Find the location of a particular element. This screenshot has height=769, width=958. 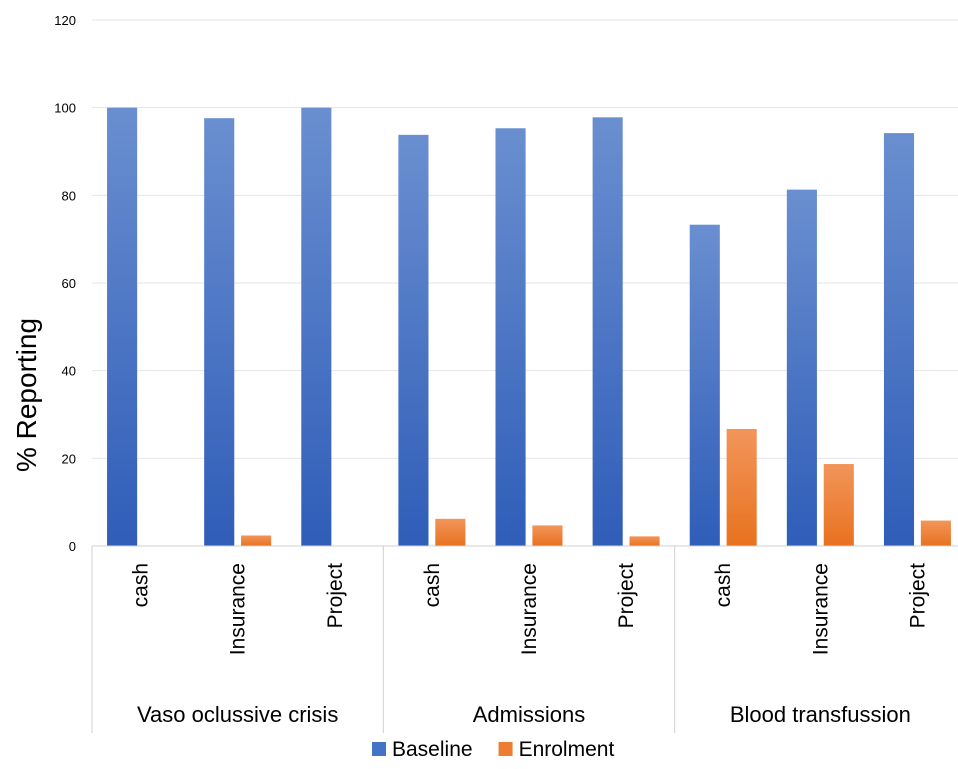

legend-label: Baseline is located at coordinates (432, 749).